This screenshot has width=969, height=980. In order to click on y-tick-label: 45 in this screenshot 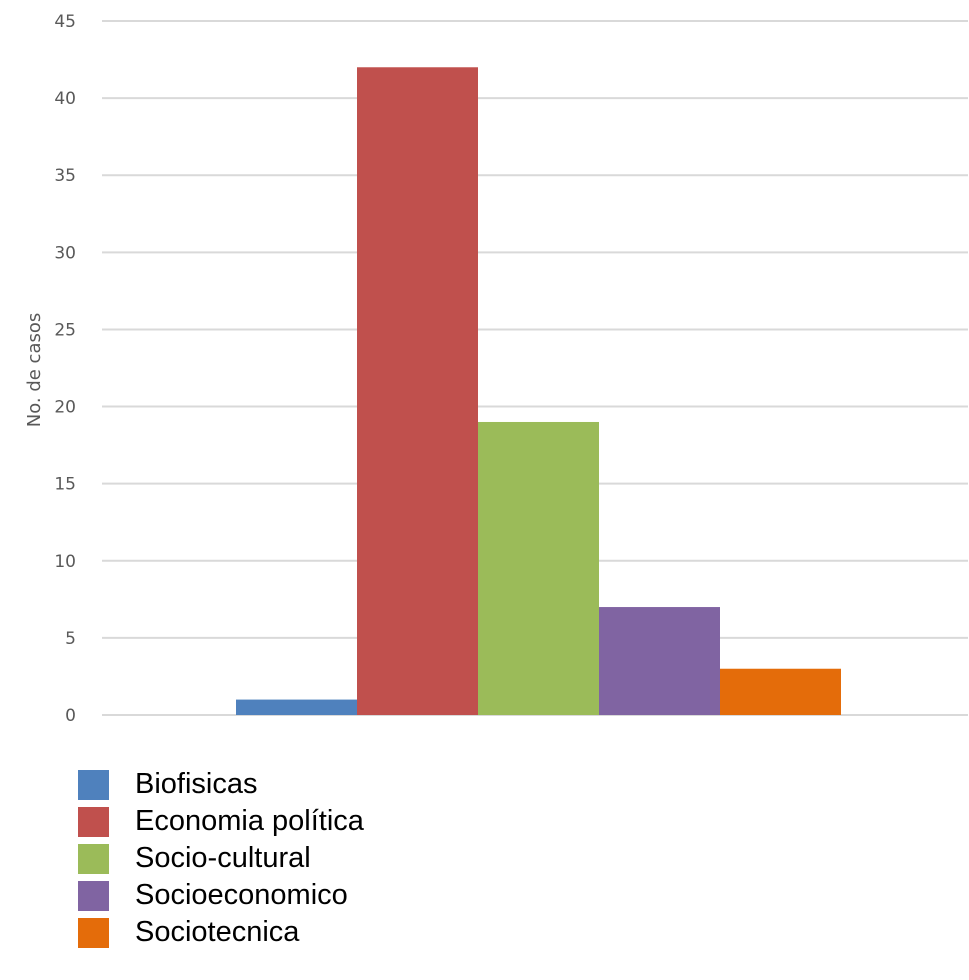, I will do `click(65, 22)`.